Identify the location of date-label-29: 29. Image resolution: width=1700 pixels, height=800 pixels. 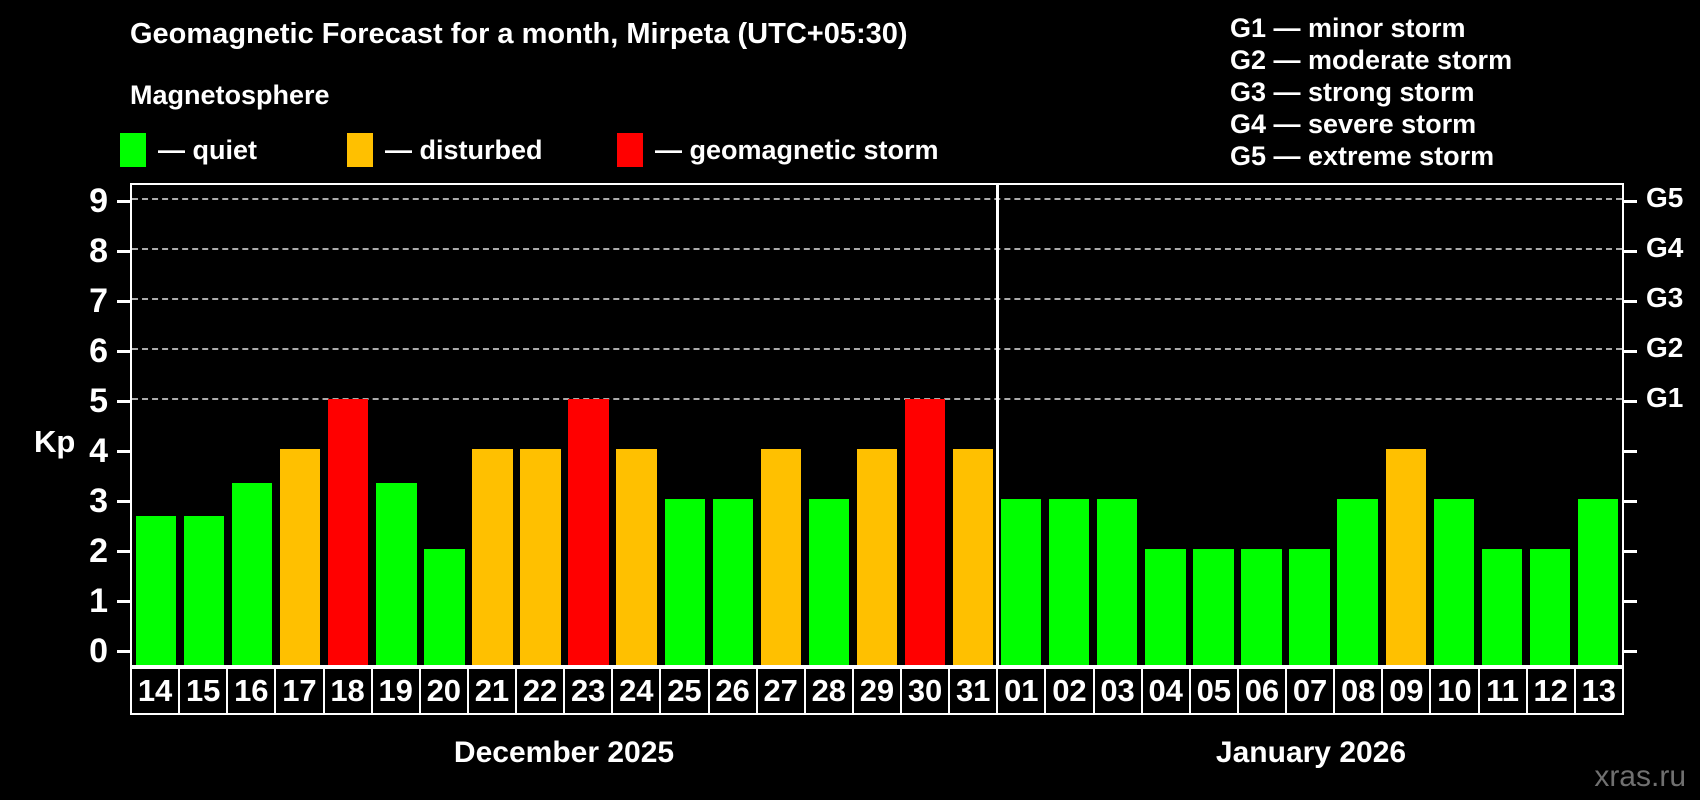
(876, 691).